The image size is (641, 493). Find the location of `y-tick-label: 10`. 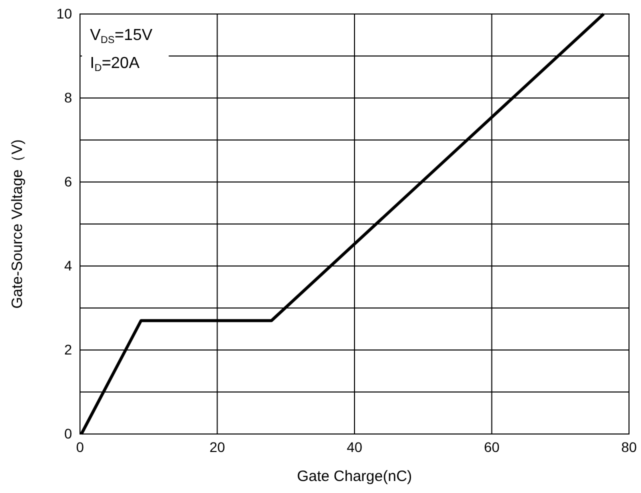

y-tick-label: 10 is located at coordinates (64, 13).